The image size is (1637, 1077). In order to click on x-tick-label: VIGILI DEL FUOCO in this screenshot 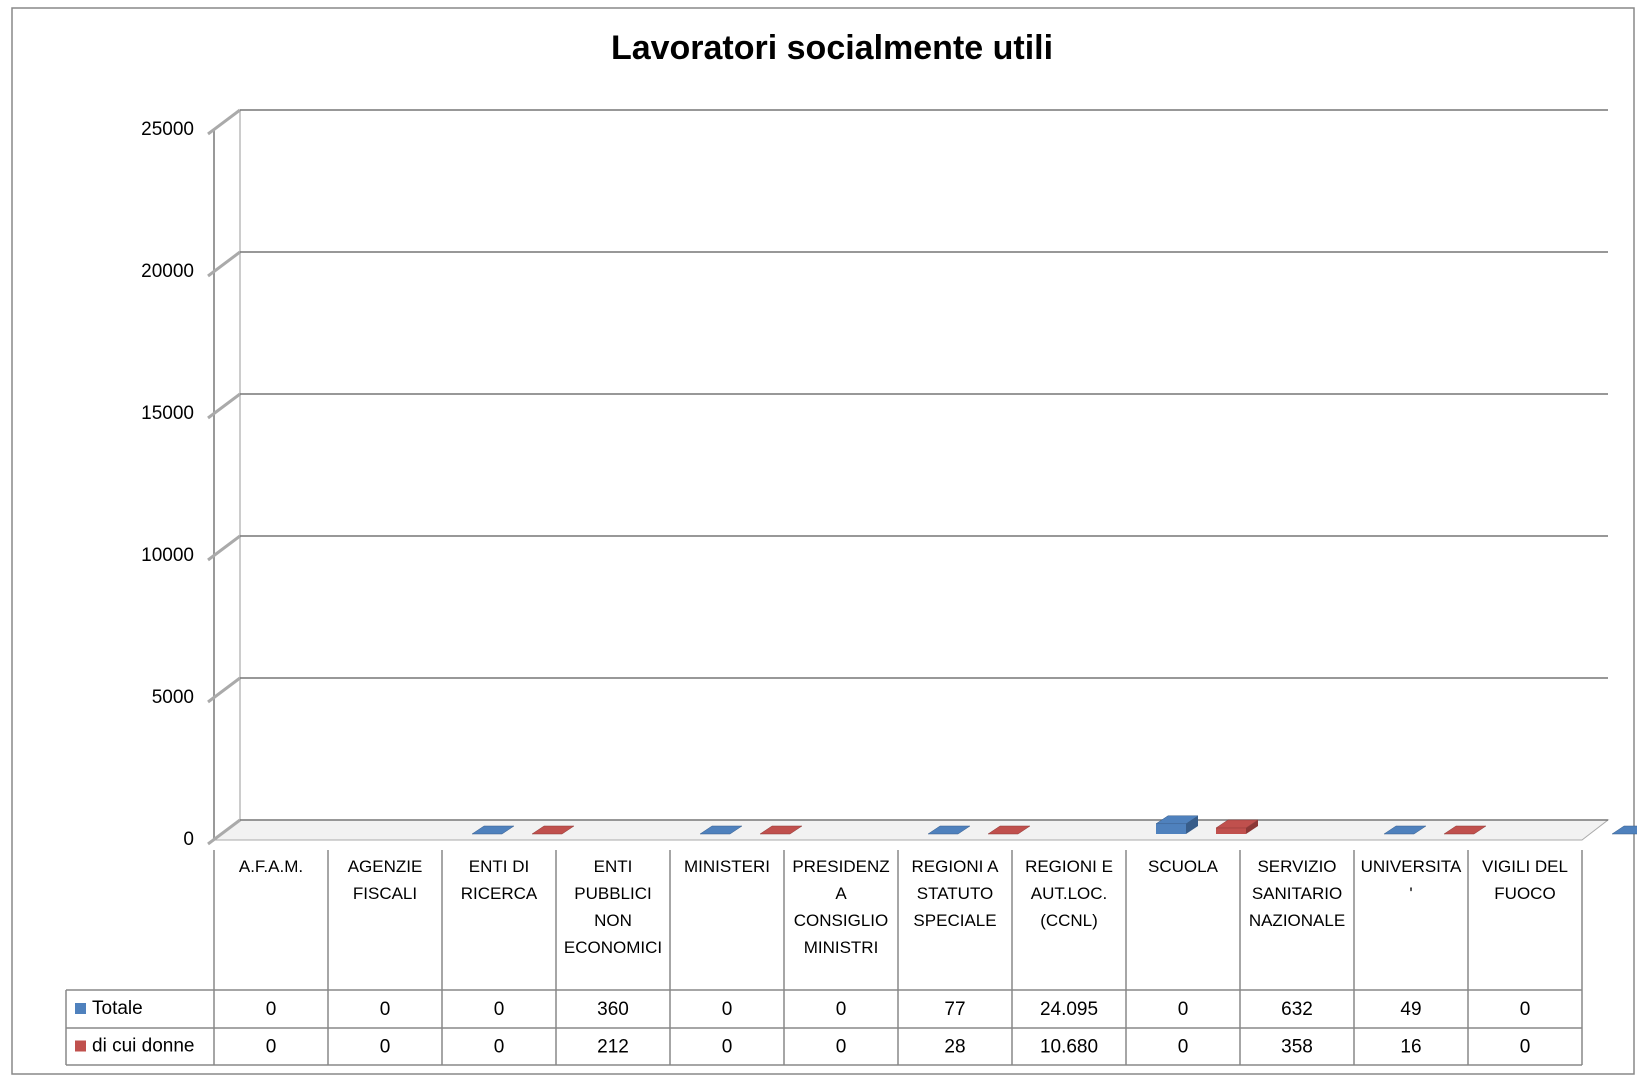, I will do `click(1525, 880)`.